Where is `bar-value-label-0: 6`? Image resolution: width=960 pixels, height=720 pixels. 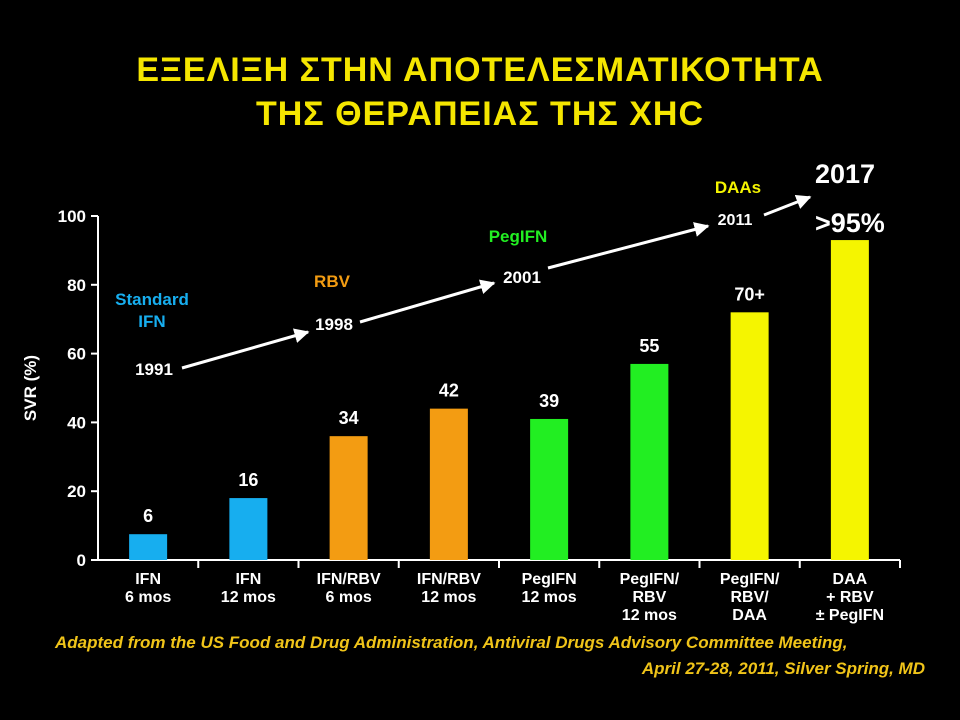 bar-value-label-0: 6 is located at coordinates (148, 516).